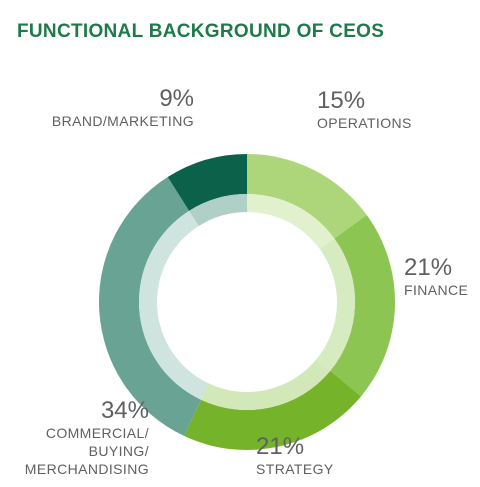  What do you see at coordinates (362, 306) in the screenshot?
I see `slice-finance` at bounding box center [362, 306].